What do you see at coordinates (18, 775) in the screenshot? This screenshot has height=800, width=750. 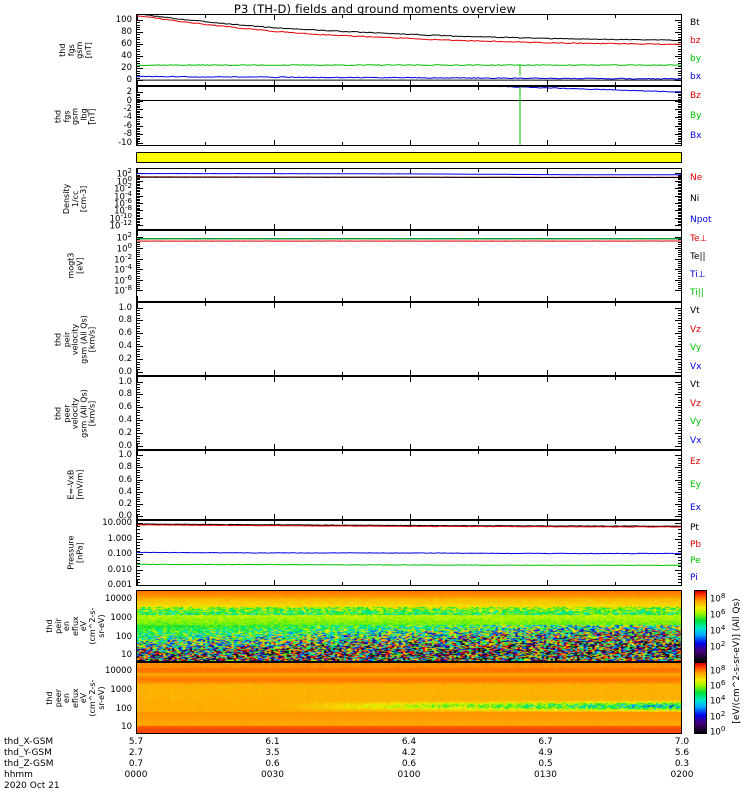 I see `x-axis-row-label: hhmm` at bounding box center [18, 775].